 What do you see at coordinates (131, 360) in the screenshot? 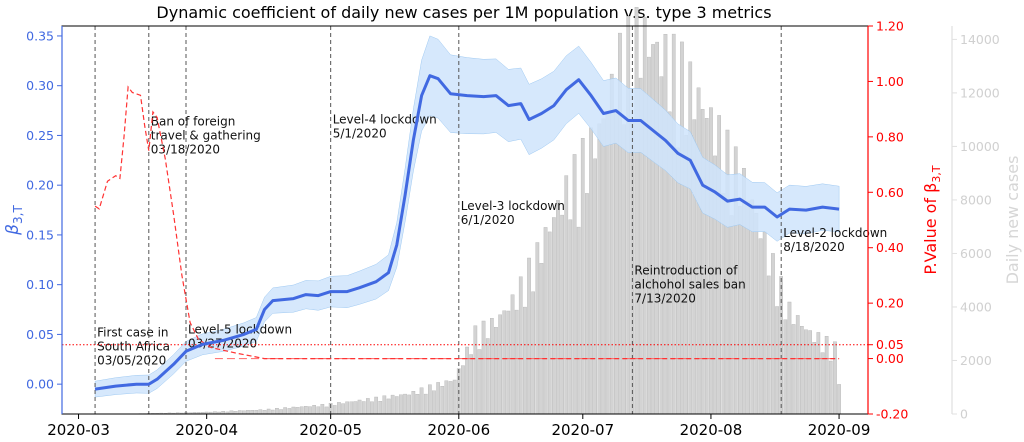
I see `event-label-line: 03/05/2020` at bounding box center [131, 360].